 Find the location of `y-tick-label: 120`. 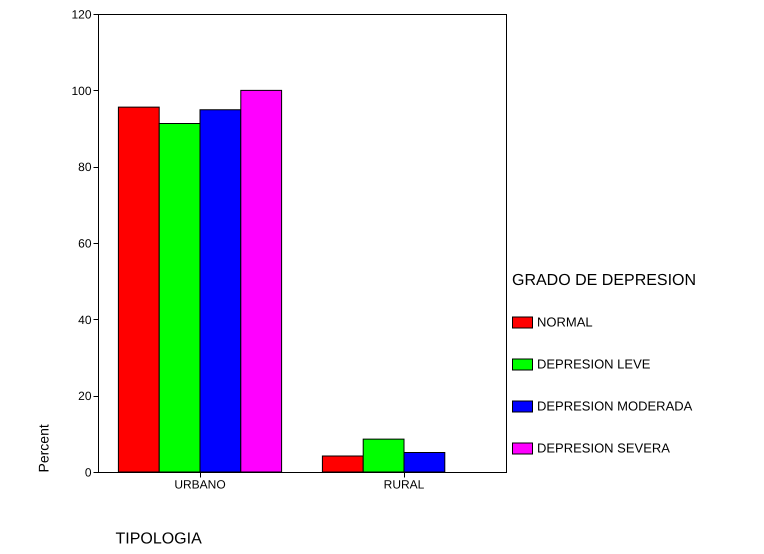

y-tick-label: 120 is located at coordinates (81, 15).